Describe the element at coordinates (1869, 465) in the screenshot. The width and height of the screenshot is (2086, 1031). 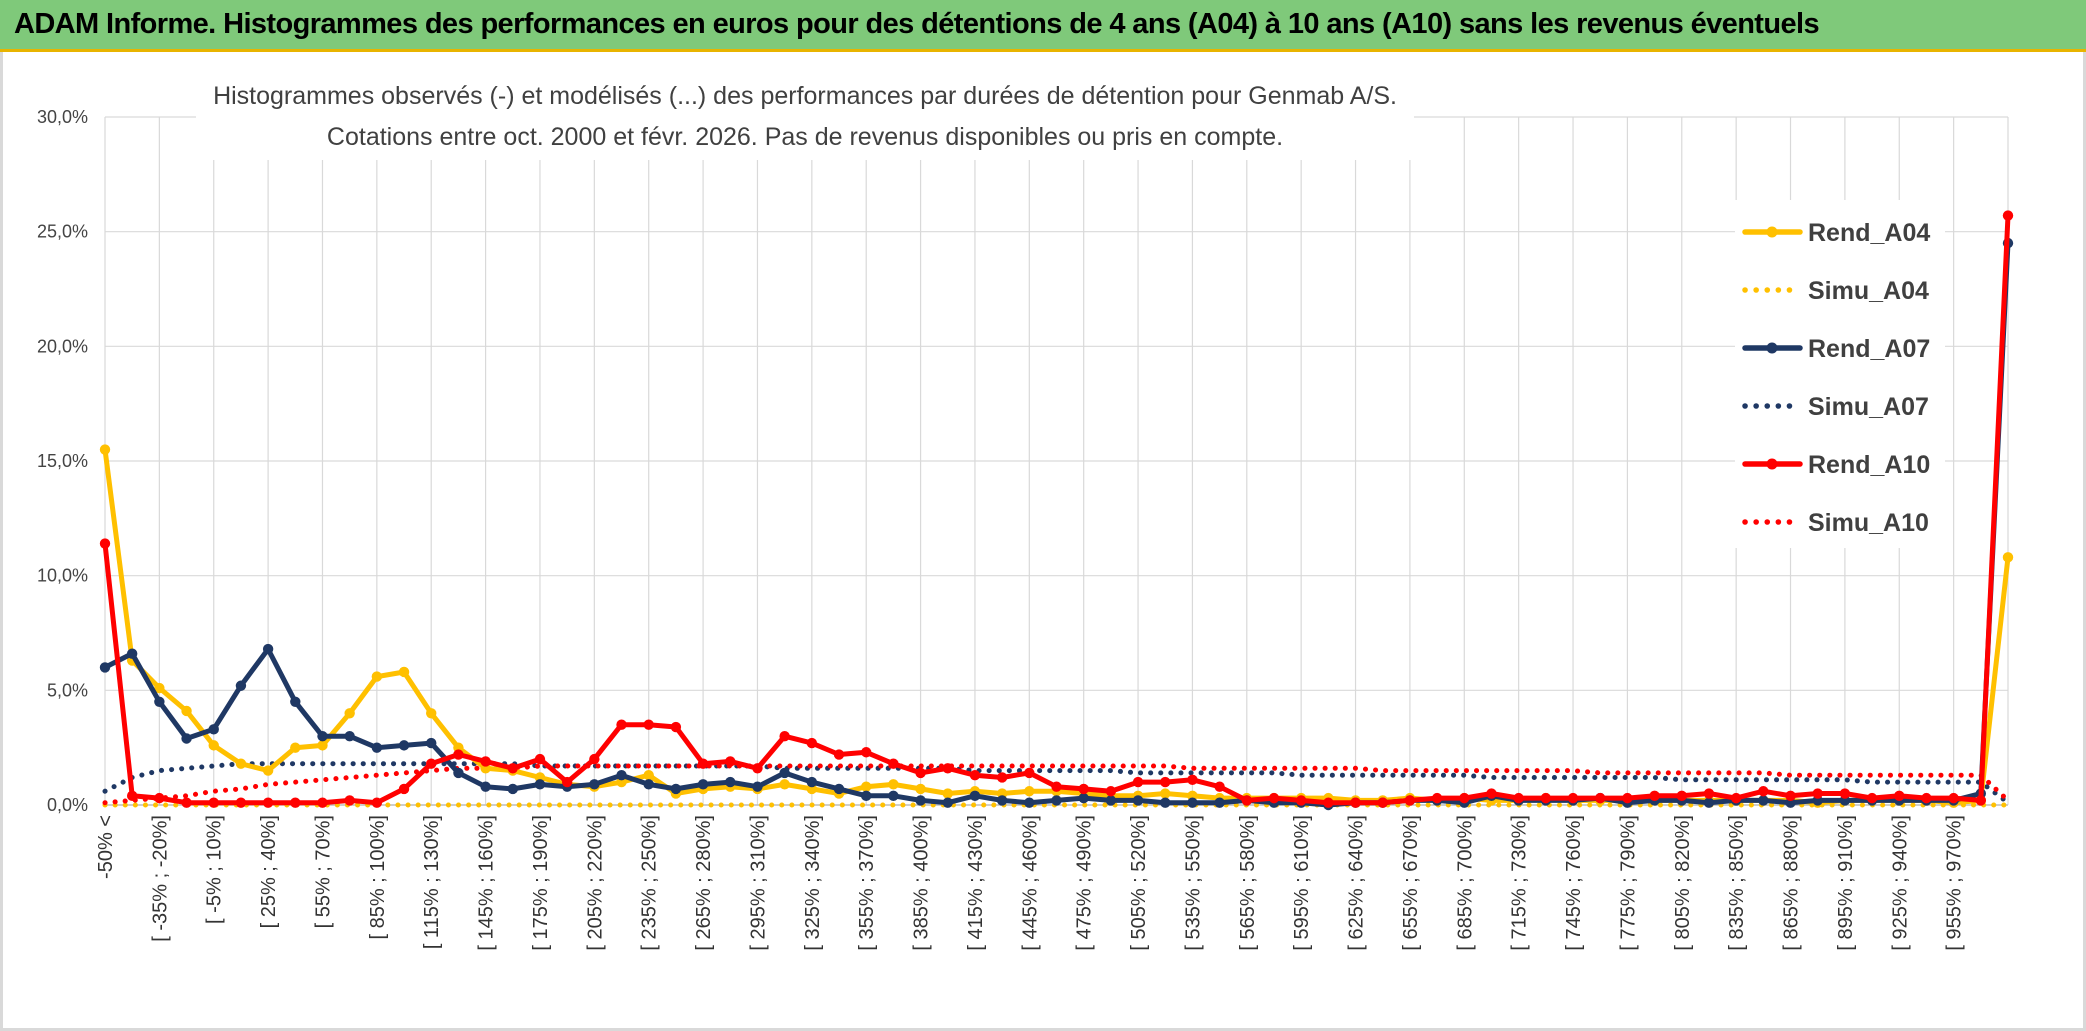
I see `legend-label: Rend_A10` at that location.